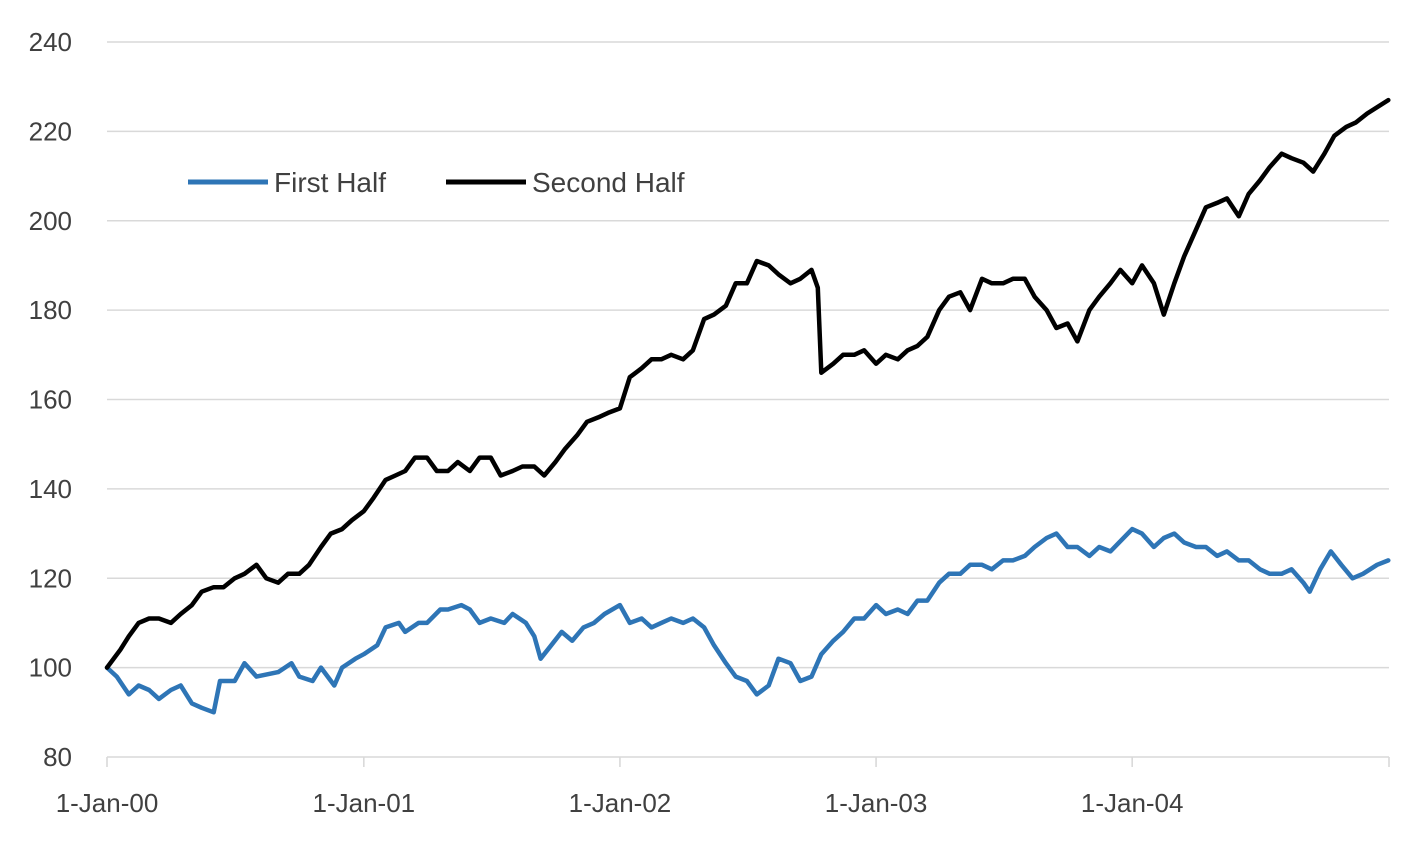 The image size is (1426, 865). Describe the element at coordinates (50, 489) in the screenshot. I see `y-tick-label-140: 140` at that location.